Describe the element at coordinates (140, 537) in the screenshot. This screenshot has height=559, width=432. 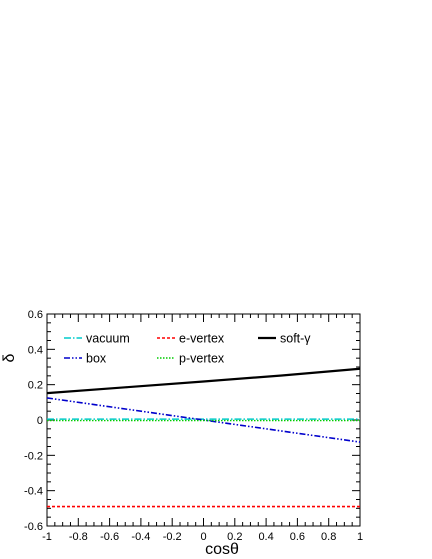
I see `x-tick-label: -0.4` at that location.